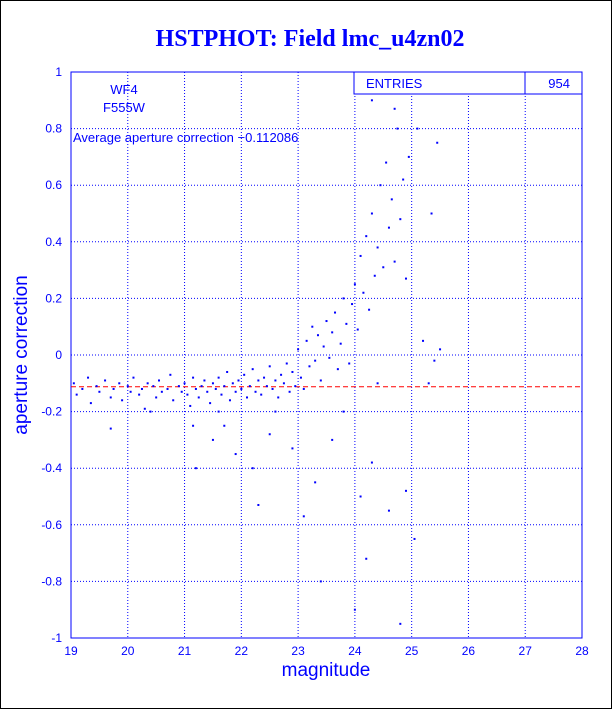  Describe the element at coordinates (53, 129) in the screenshot. I see `y-tick-label: 0.8` at that location.